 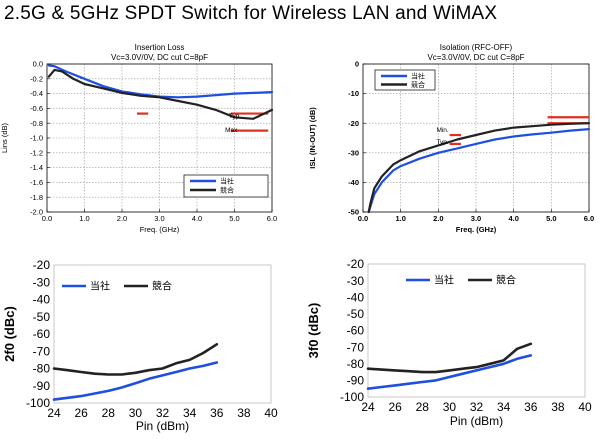 I want to click on y-tick-label: -0.8, so click(x=36, y=123).